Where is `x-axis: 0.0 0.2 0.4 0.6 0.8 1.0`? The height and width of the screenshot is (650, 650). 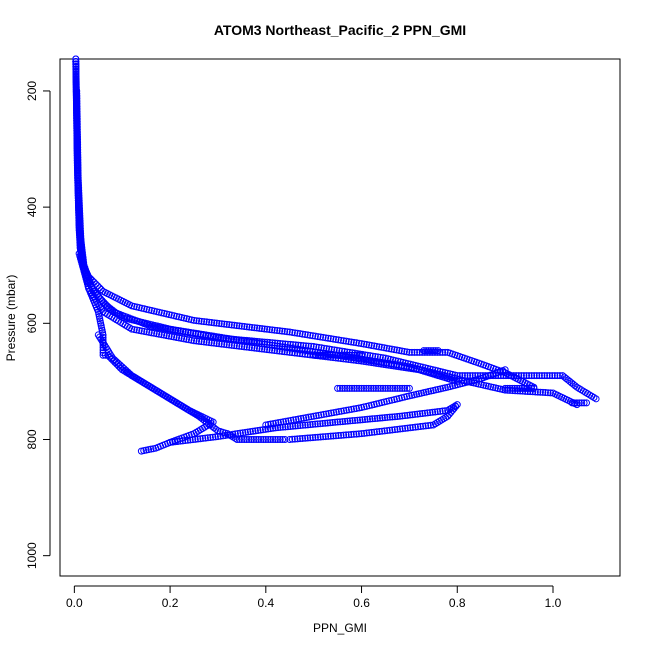
x-axis: 0.0 0.2 0.4 0.6 0.8 1.0 is located at coordinates (314, 597).